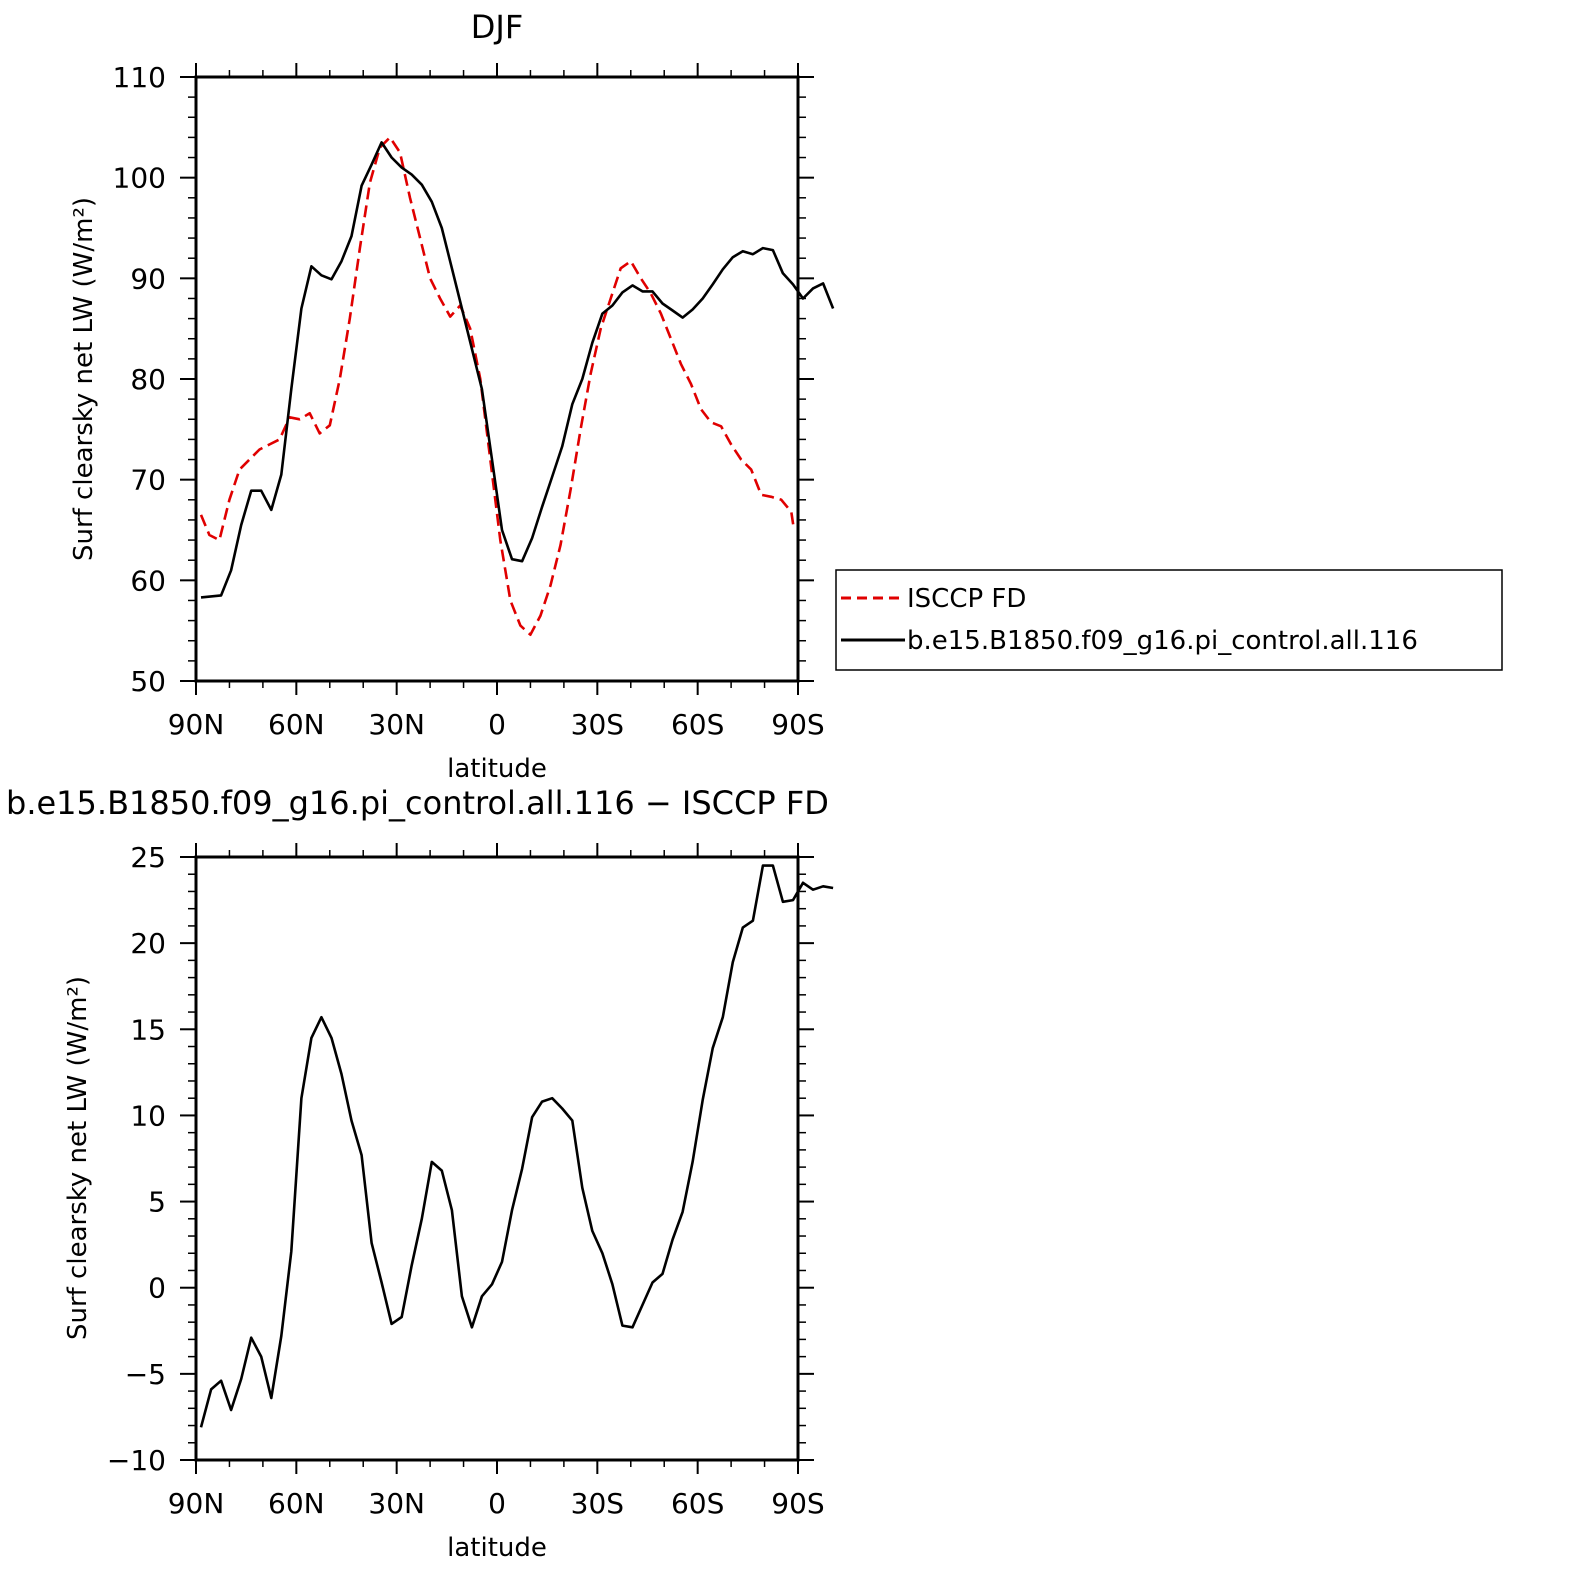 Image resolution: width=1574 pixels, height=1574 pixels. I want to click on top-plot-x-axis-label: latitude, so click(497, 769).